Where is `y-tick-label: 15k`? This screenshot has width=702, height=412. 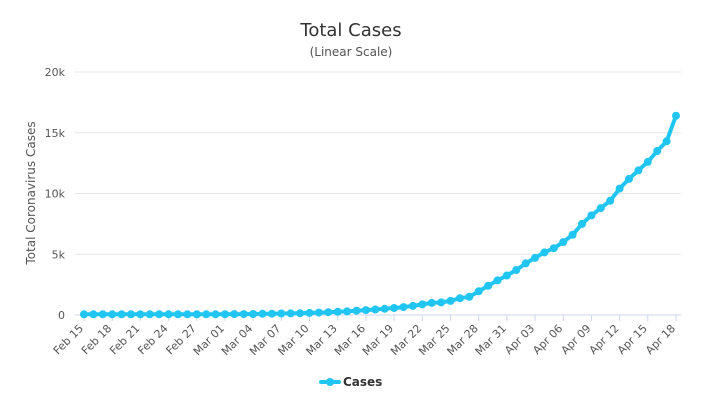
y-tick-label: 15k is located at coordinates (55, 133).